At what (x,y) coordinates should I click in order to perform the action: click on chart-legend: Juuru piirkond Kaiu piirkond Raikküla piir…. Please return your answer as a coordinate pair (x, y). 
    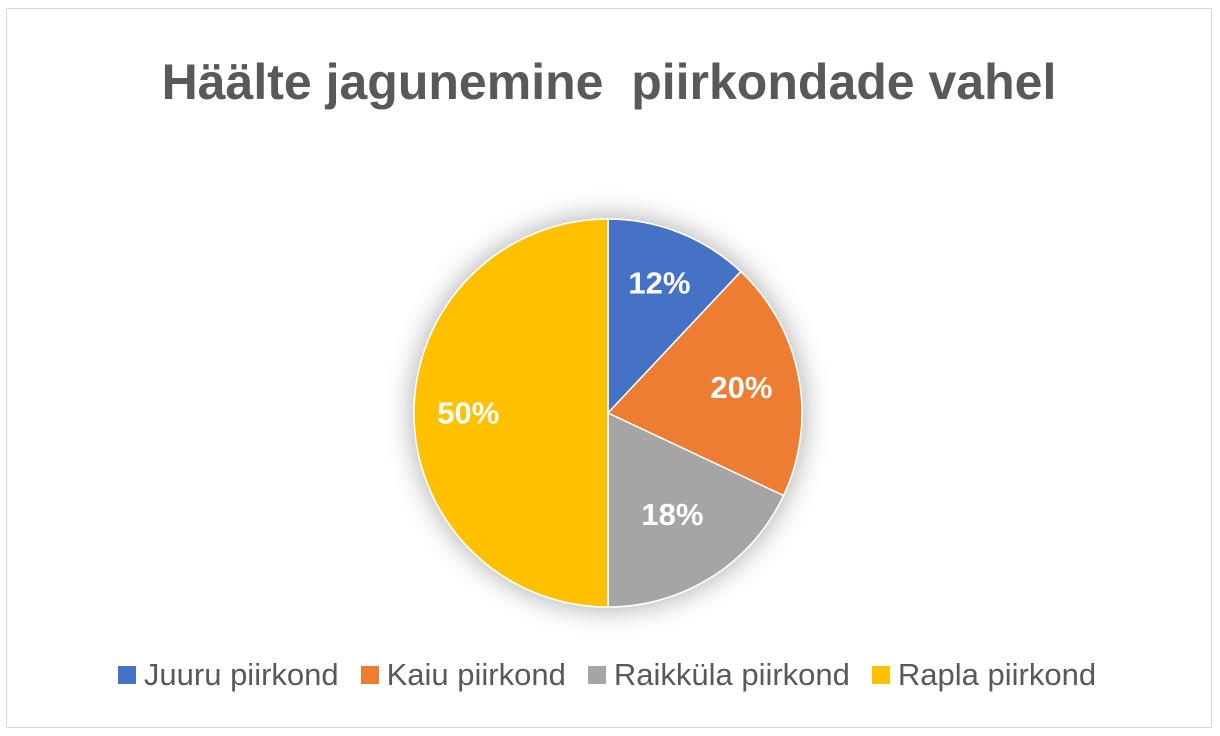
    Looking at the image, I should click on (607, 675).